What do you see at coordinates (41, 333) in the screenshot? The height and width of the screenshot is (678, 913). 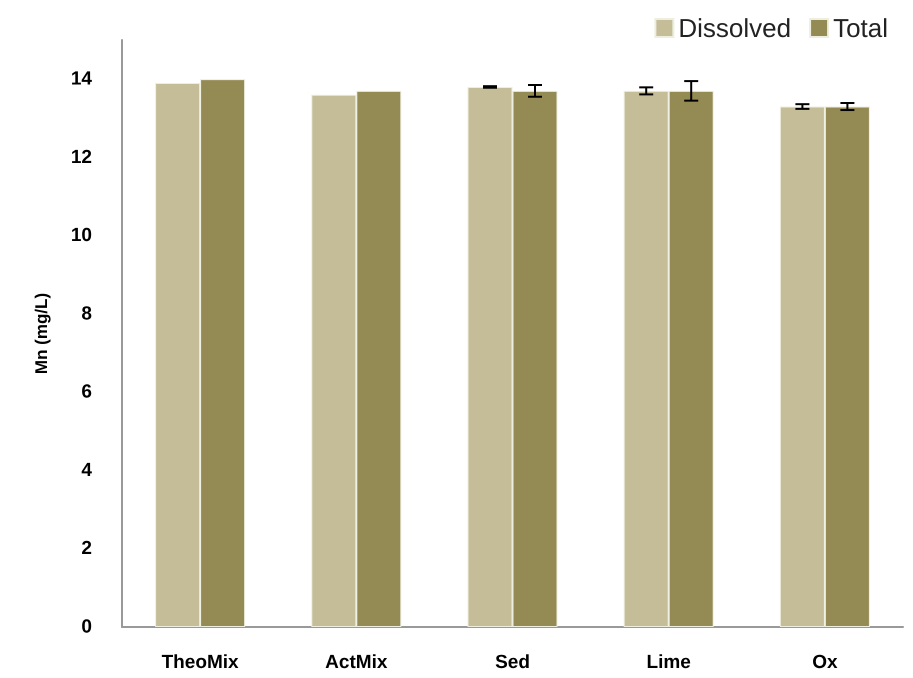 I see `y-axis-title: Mn (mg/L)` at bounding box center [41, 333].